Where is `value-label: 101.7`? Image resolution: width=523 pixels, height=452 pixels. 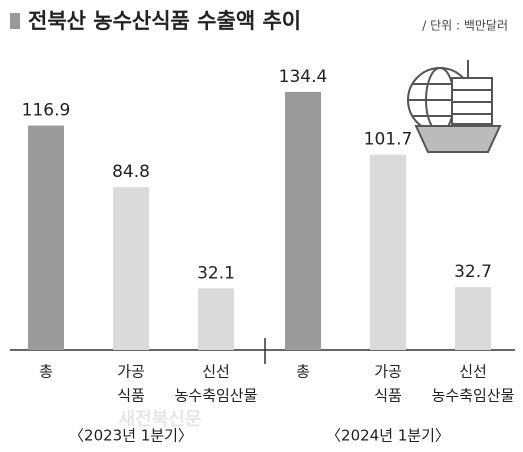
value-label: 101.7 is located at coordinates (388, 140).